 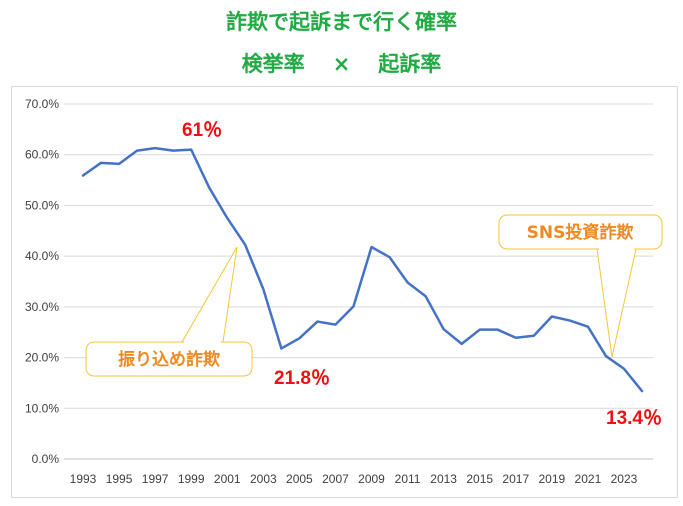 What do you see at coordinates (443, 479) in the screenshot?
I see `x-tick-label: 2013` at bounding box center [443, 479].